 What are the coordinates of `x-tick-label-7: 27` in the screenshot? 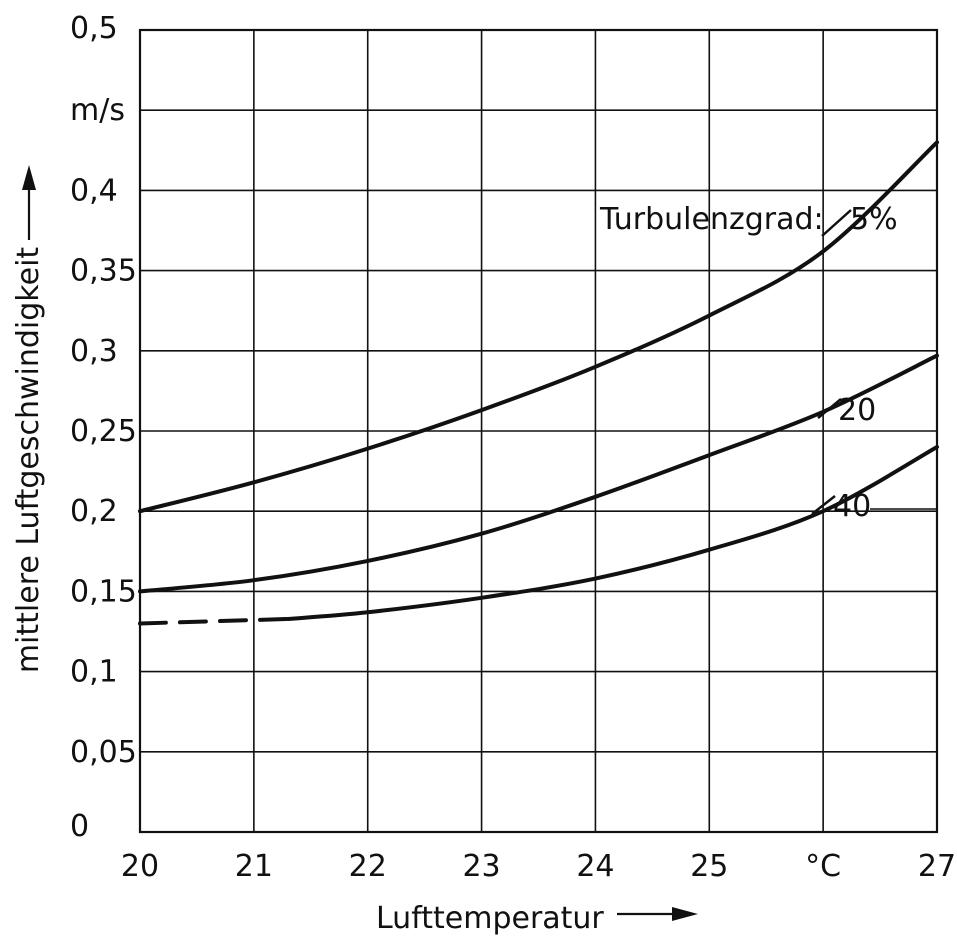 It's located at (937, 866).